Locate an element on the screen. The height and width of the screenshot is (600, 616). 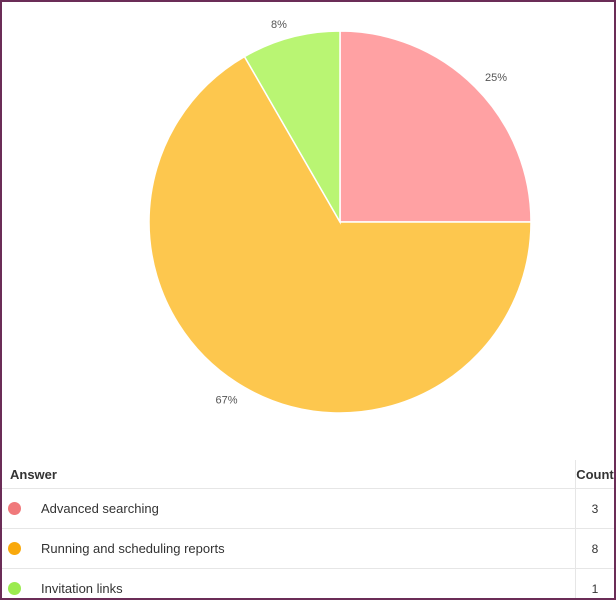
answer-label: Running and scheduling reports is located at coordinates (133, 548).